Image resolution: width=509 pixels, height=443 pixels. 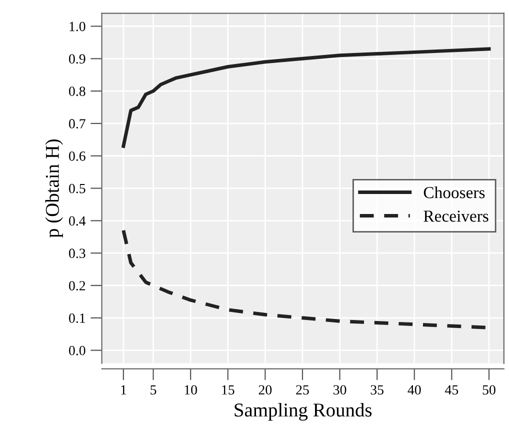 I want to click on y-tick-label: 0.2, so click(x=77, y=286).